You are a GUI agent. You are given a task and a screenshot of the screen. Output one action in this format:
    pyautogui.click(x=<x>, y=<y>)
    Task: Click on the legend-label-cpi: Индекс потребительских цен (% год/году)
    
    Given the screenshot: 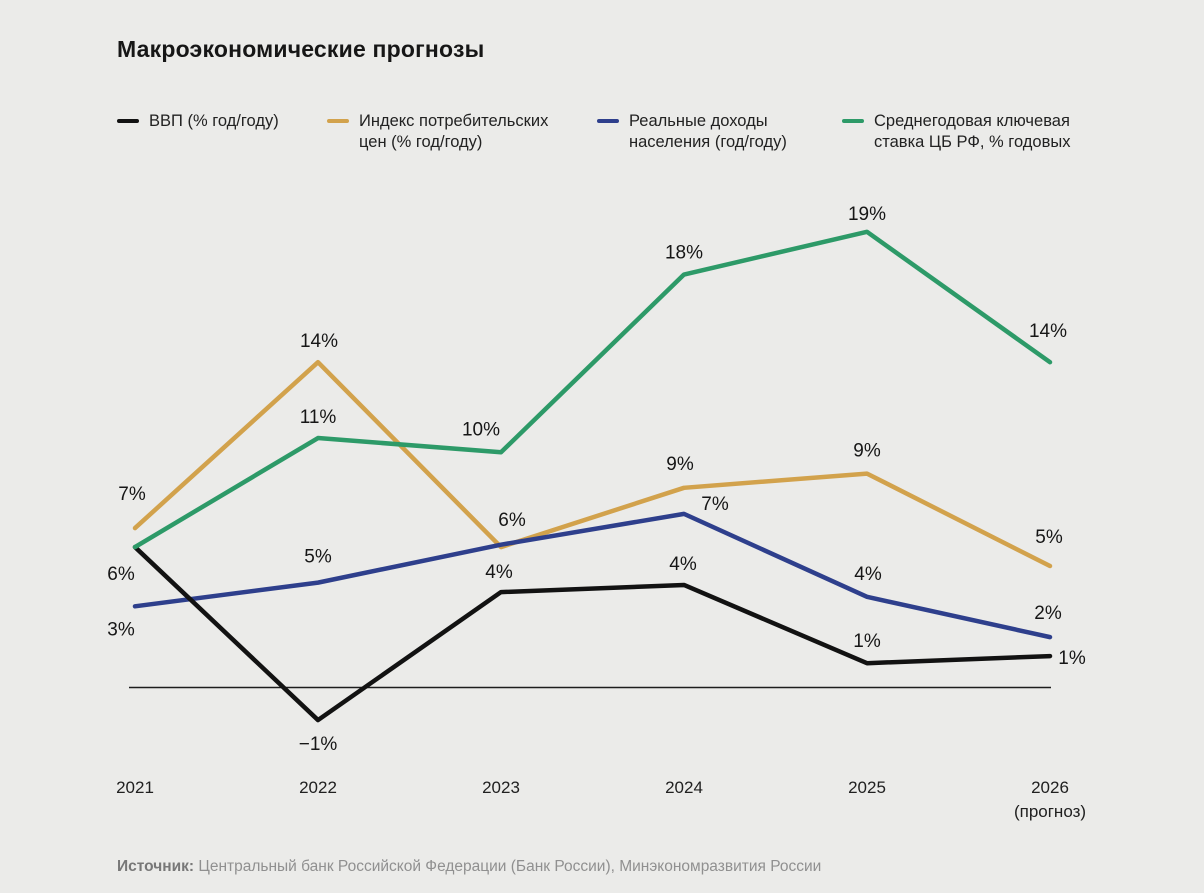 What is the action you would take?
    pyautogui.click(x=454, y=131)
    